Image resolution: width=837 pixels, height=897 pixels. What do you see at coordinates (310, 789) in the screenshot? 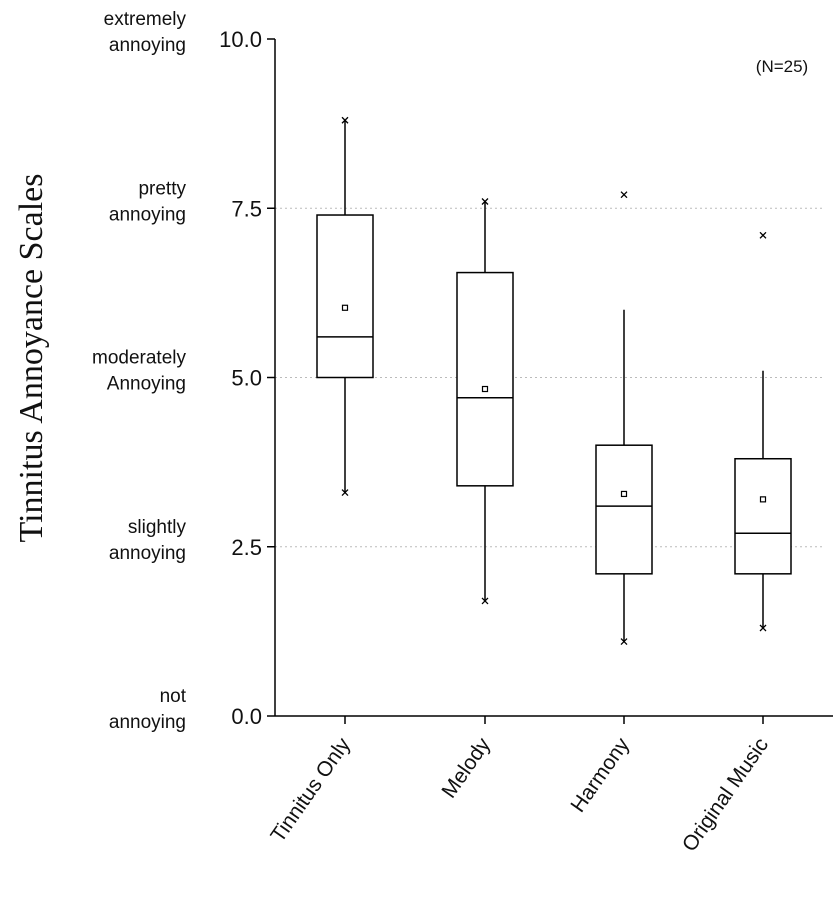
I see `x-tick-label-0: Tinnitus Only` at bounding box center [310, 789].